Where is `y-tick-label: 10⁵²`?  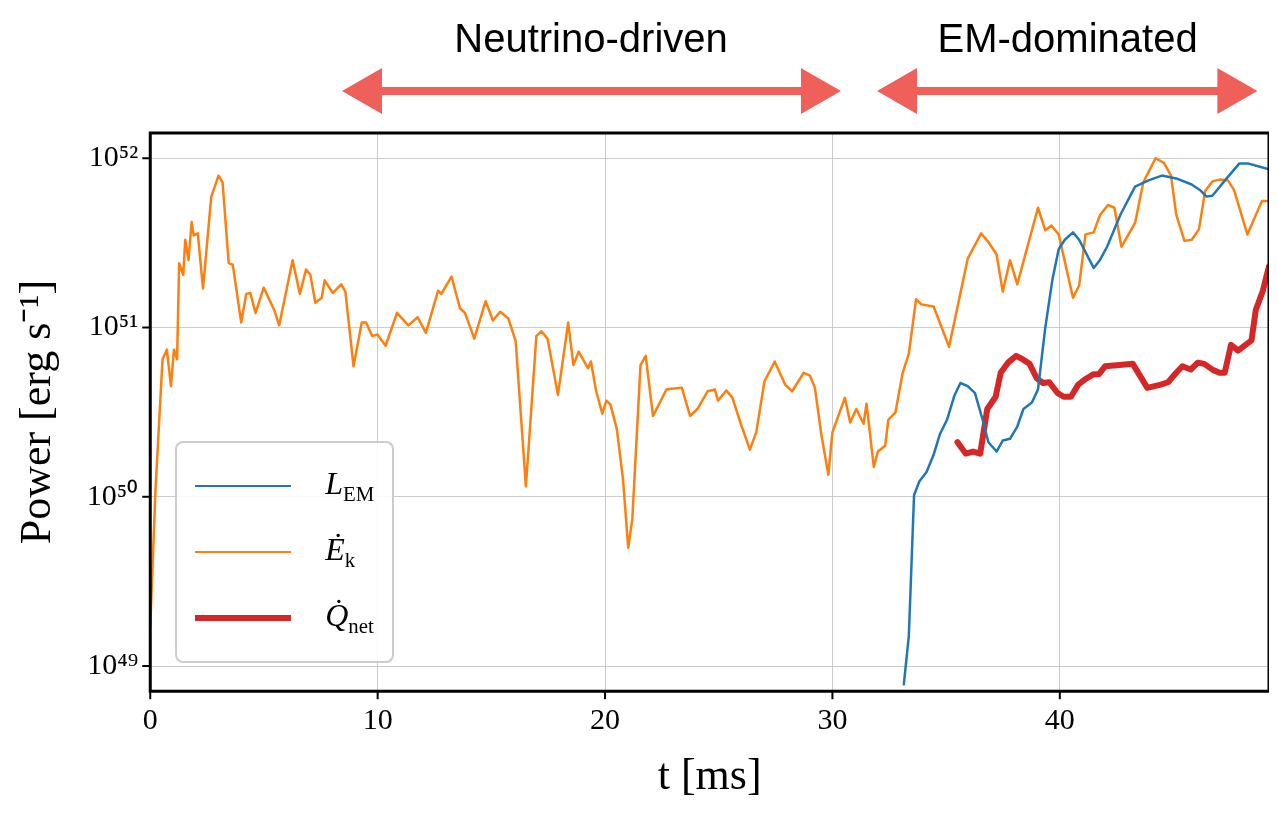
y-tick-label: 10⁵² is located at coordinates (113, 156).